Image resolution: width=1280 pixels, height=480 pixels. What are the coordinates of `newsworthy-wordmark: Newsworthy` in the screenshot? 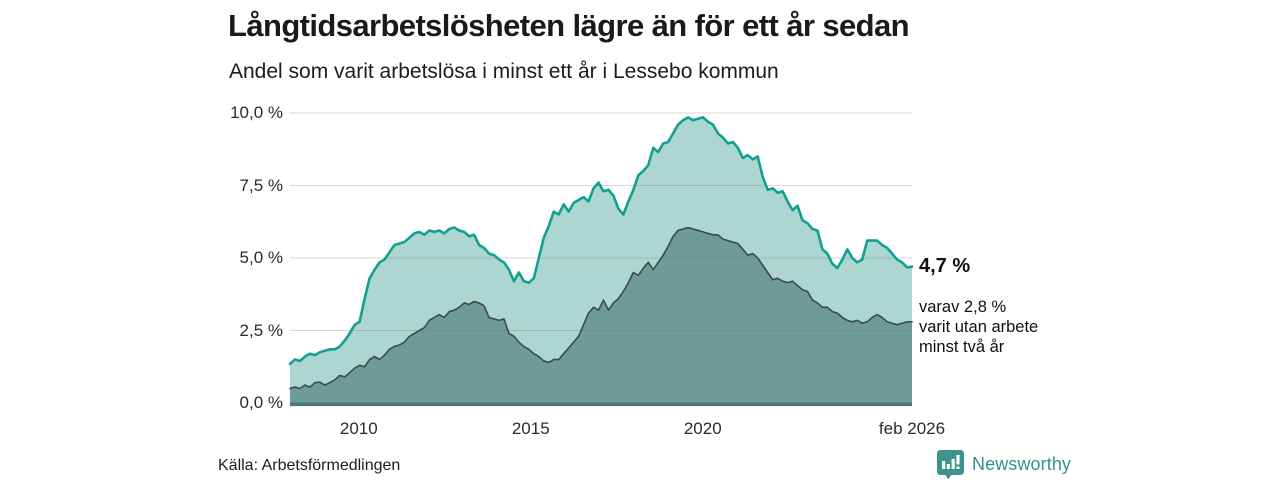 It's located at (1022, 464).